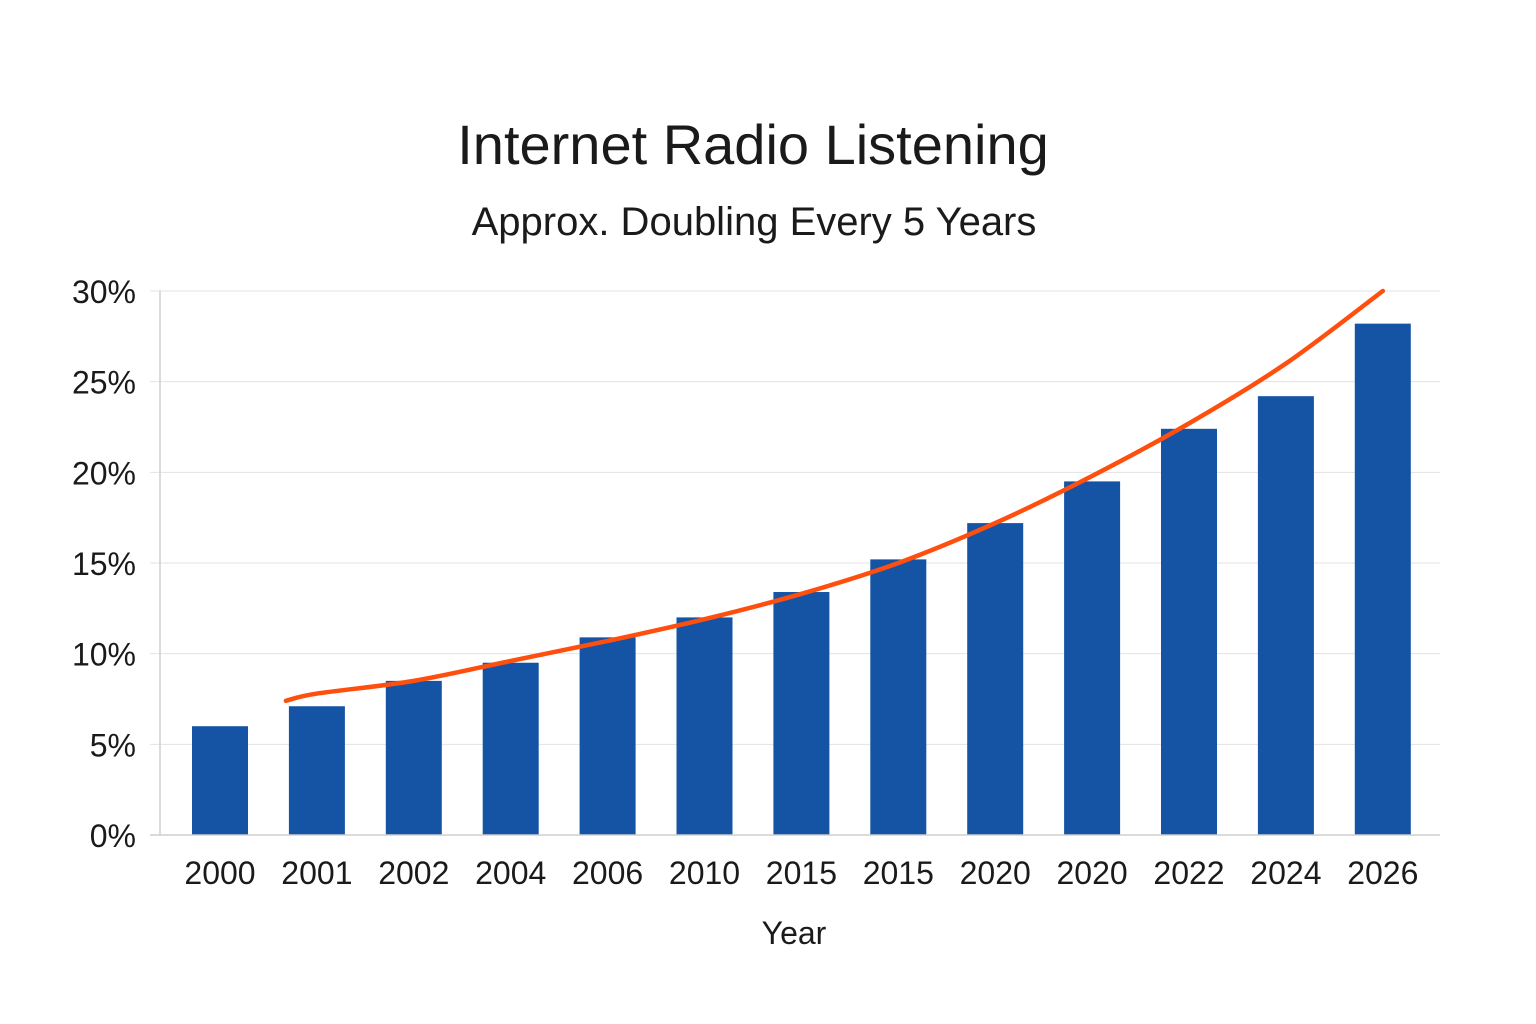 The image size is (1536, 1024). I want to click on y-tick-label: 10%, so click(104, 655).